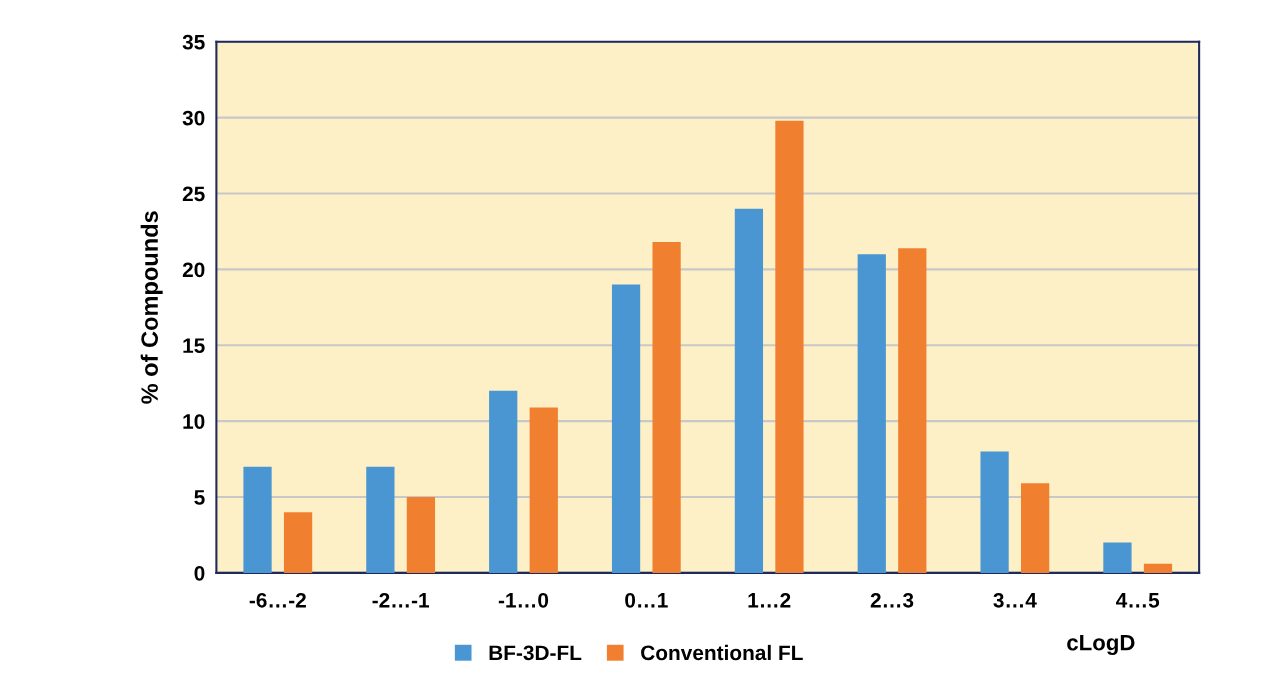 The height and width of the screenshot is (674, 1288). Describe the element at coordinates (193, 118) in the screenshot. I see `y-tick-label: 30` at that location.